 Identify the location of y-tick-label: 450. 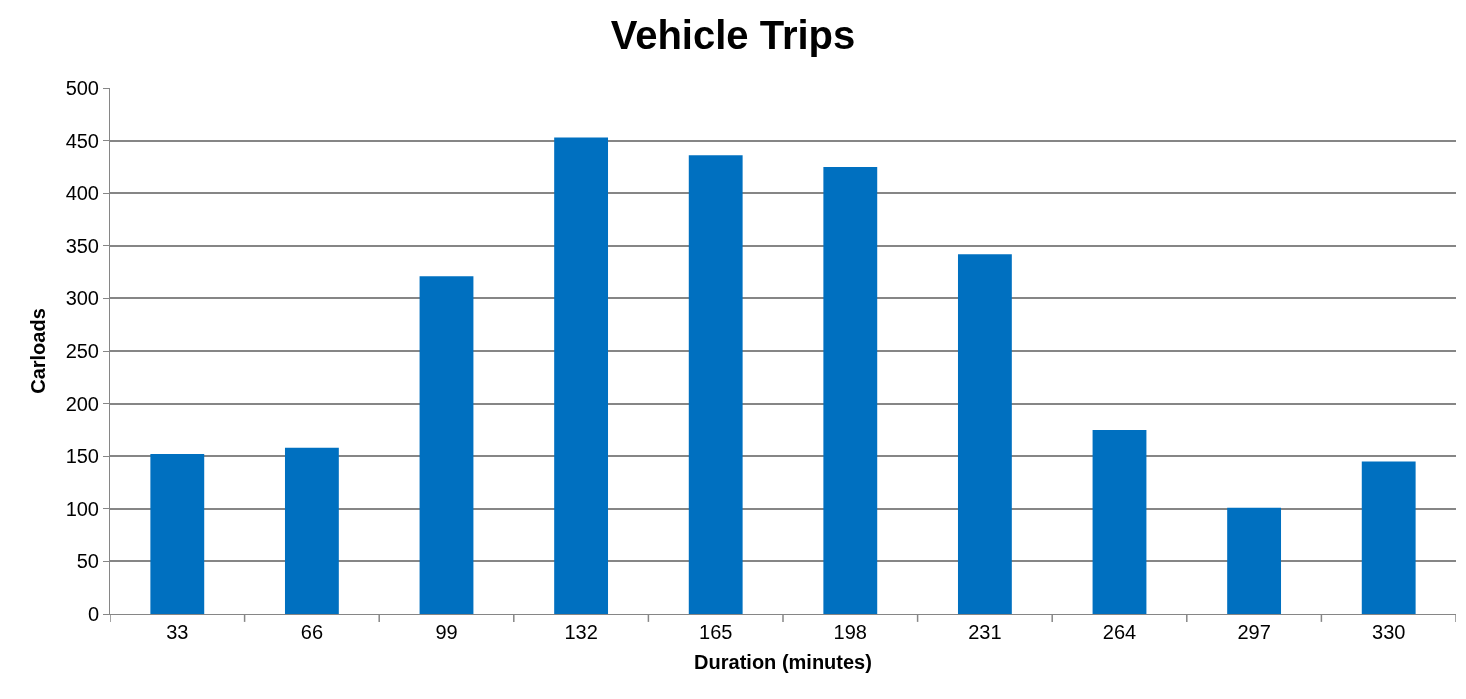
(82, 140).